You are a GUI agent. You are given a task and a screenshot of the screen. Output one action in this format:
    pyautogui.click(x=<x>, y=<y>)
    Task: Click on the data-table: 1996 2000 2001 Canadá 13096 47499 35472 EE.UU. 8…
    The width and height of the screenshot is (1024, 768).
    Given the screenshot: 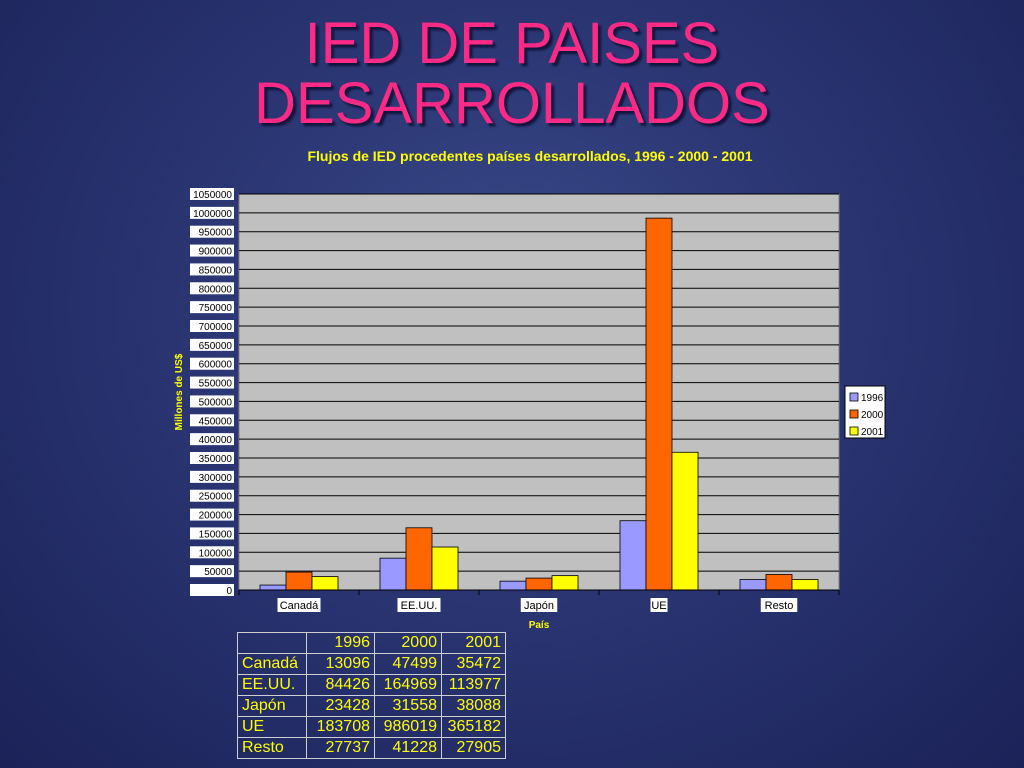 What is the action you would take?
    pyautogui.click(x=371, y=695)
    